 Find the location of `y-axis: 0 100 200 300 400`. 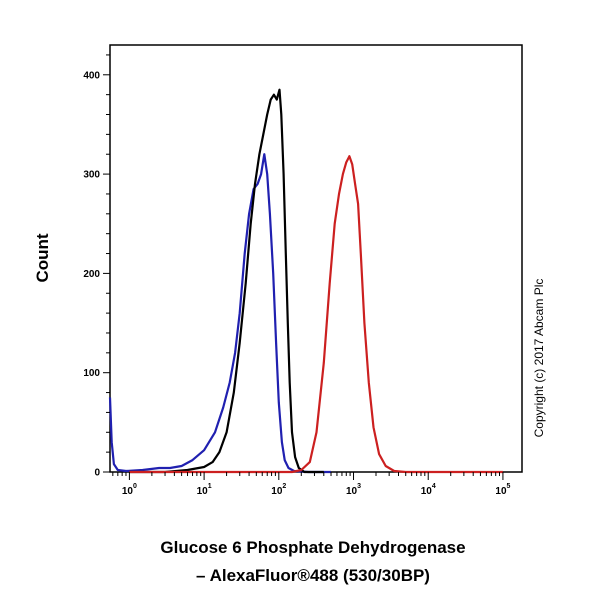

y-axis: 0 100 200 300 400 is located at coordinates (96, 266).